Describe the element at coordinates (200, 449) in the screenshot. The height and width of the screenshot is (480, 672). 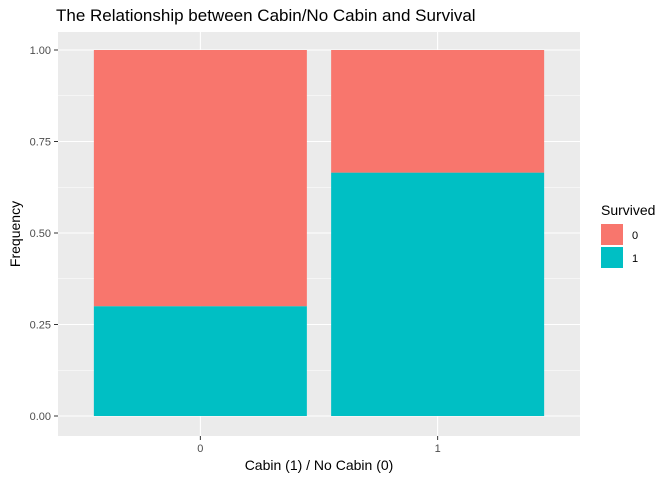
I see `x-tick-label: 0` at that location.